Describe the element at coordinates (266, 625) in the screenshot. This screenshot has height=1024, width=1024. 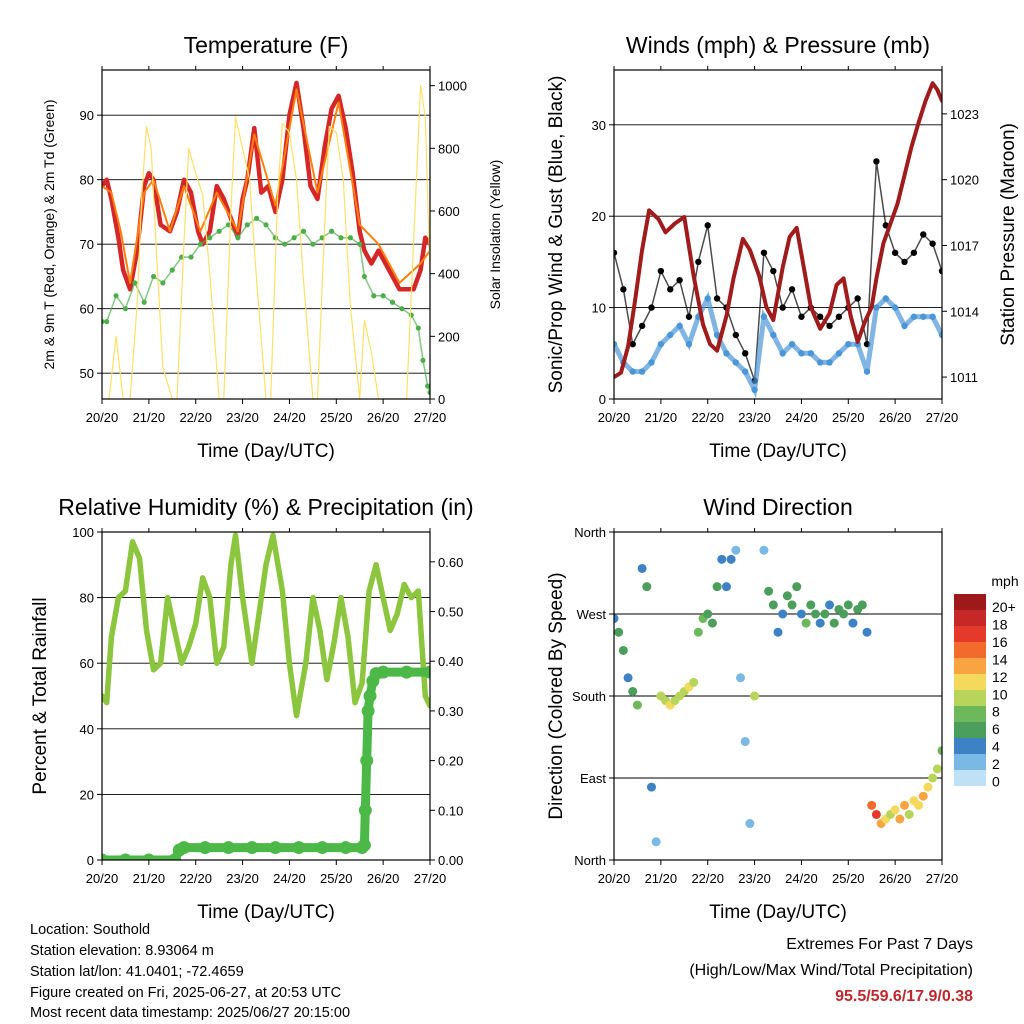
I see `humidity-series-rh-line` at that location.